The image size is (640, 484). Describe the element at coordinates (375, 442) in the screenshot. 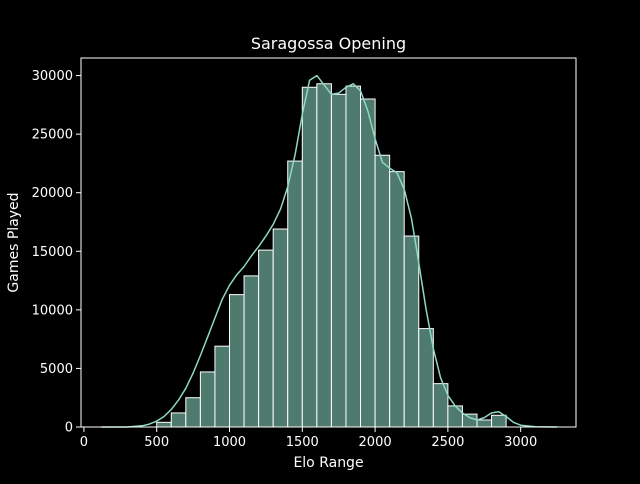

I see `x-tick-label: 2000` at that location.